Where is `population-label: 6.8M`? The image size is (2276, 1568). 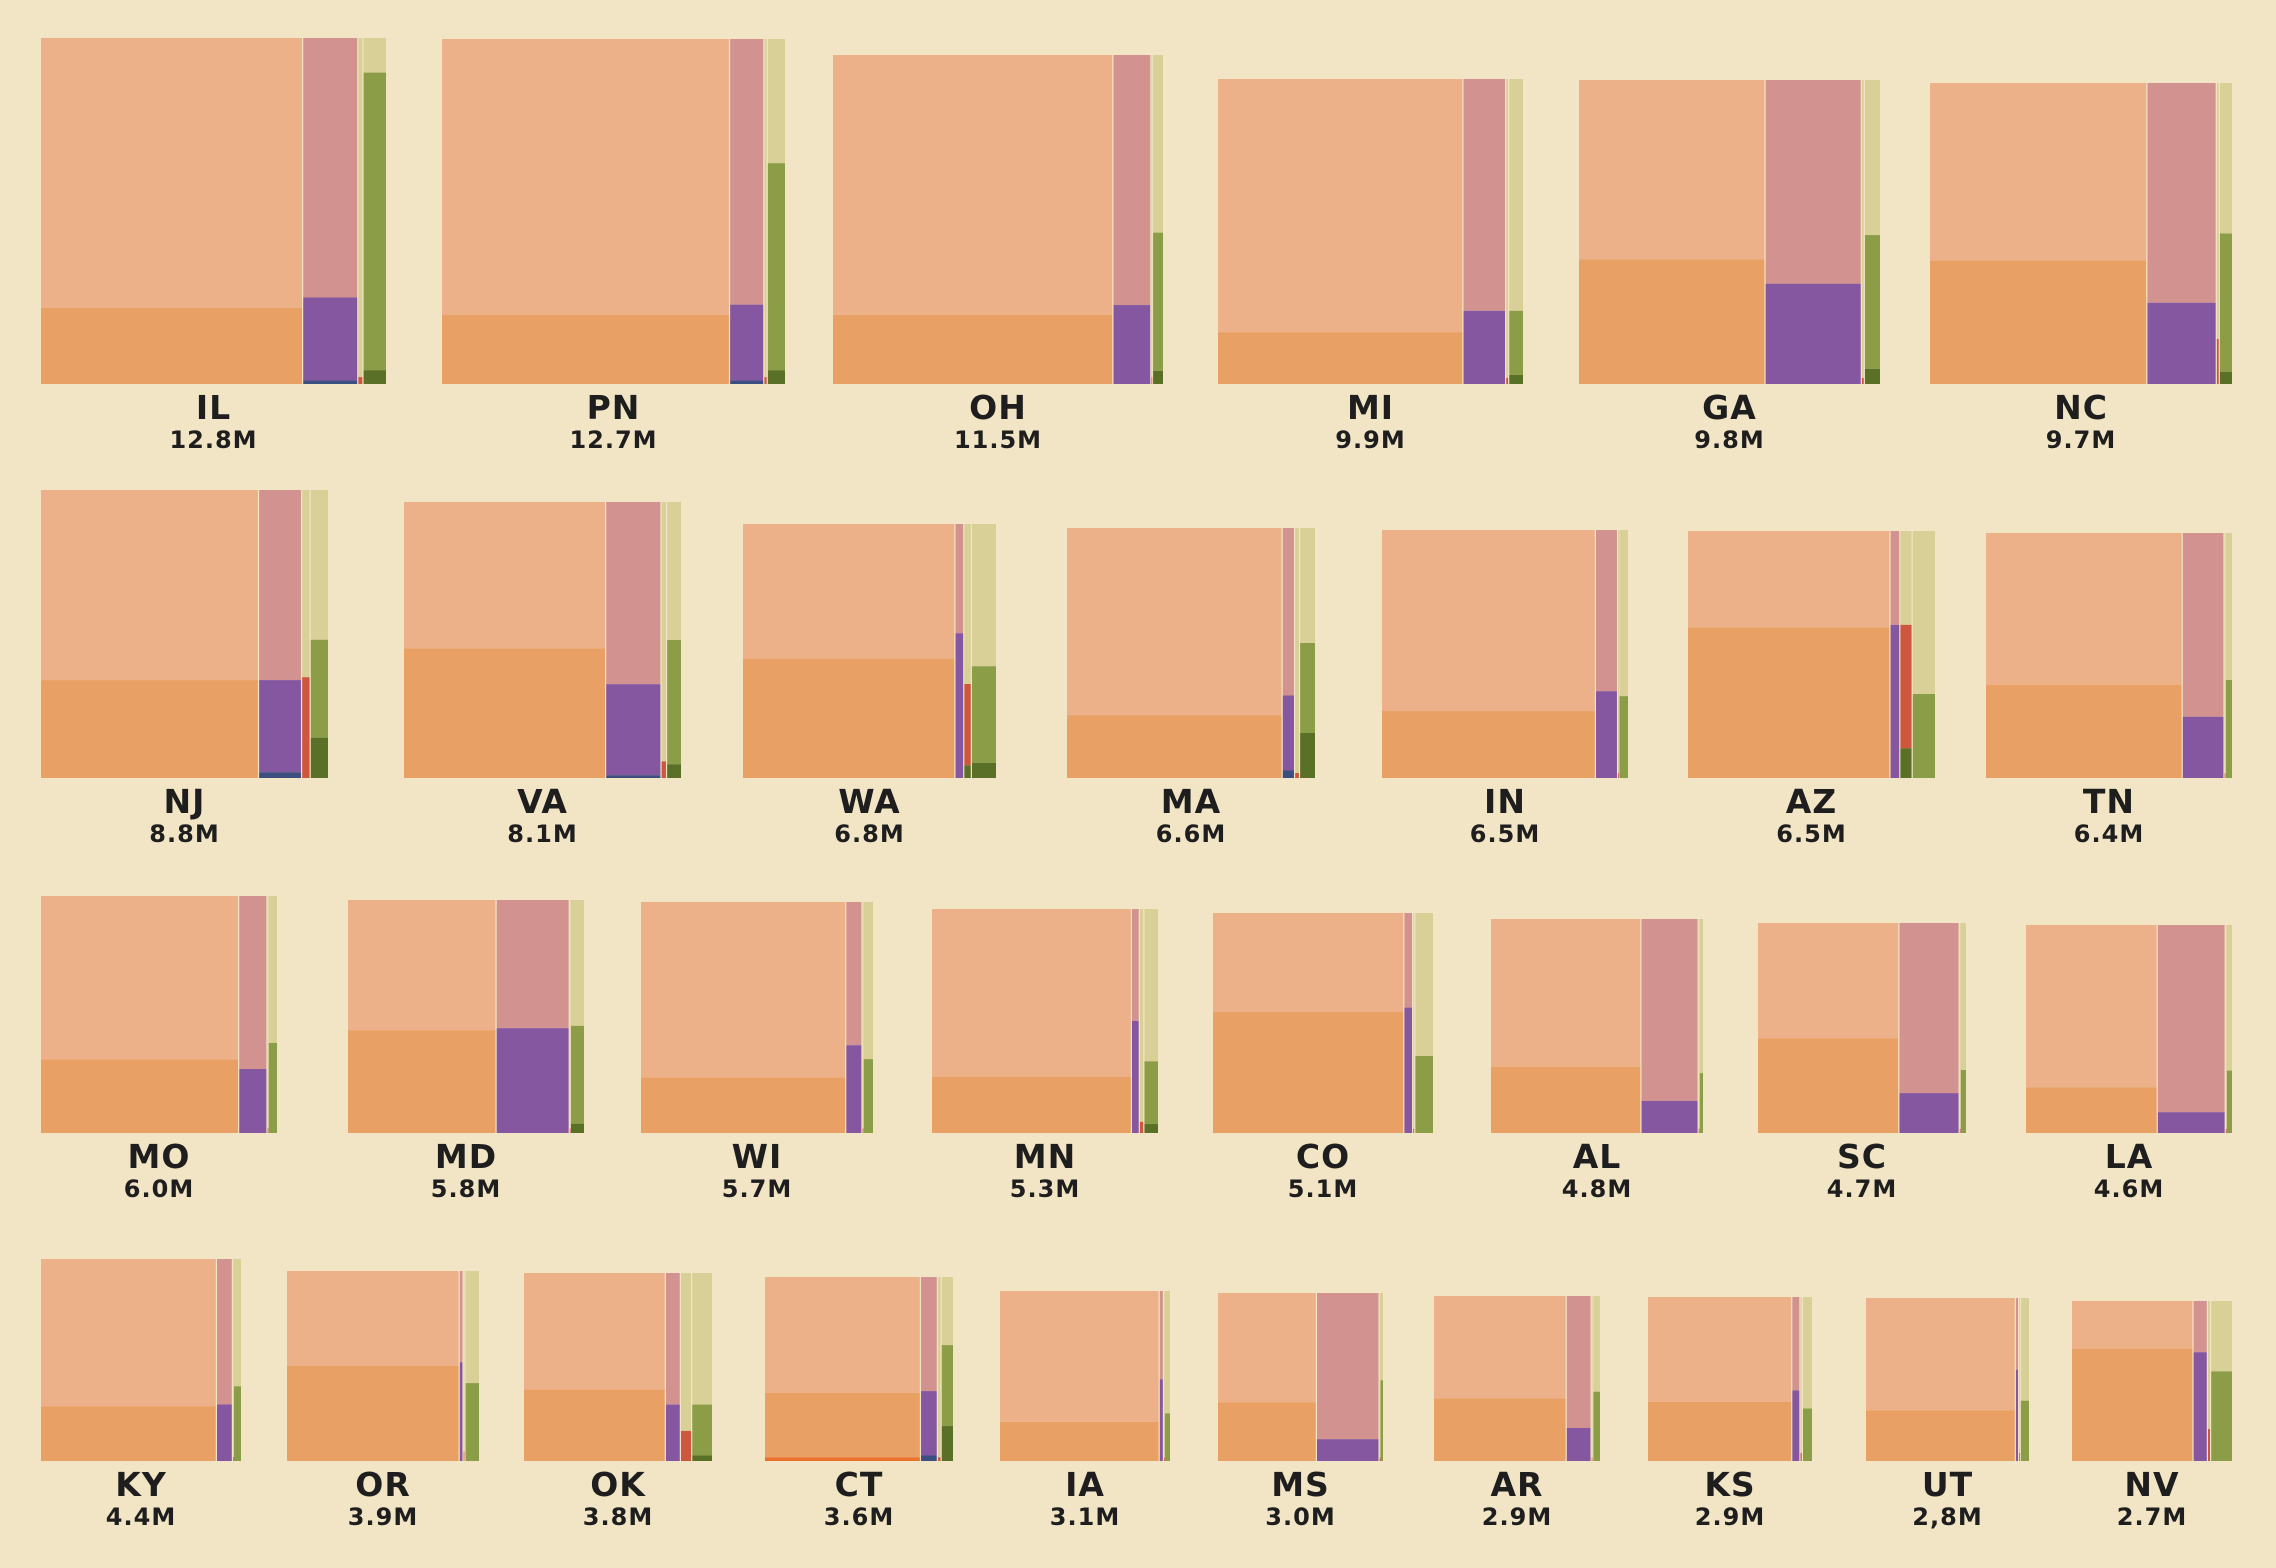 population-label: 6.8M is located at coordinates (869, 834).